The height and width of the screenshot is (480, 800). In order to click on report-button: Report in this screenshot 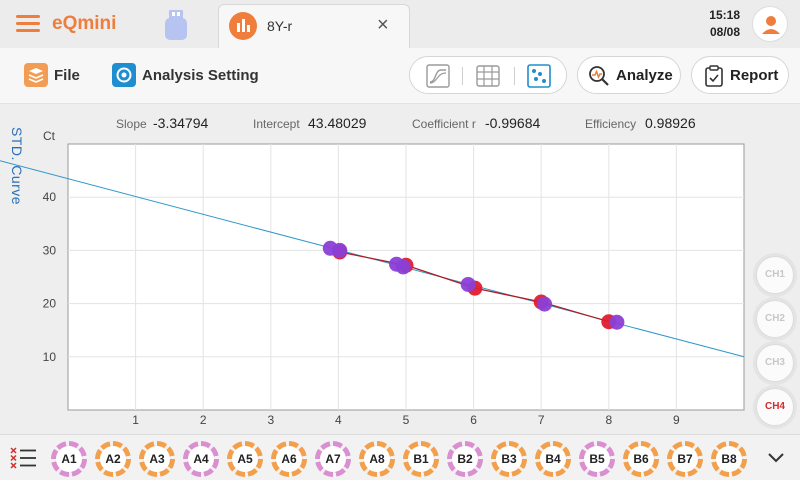, I will do `click(740, 75)`.